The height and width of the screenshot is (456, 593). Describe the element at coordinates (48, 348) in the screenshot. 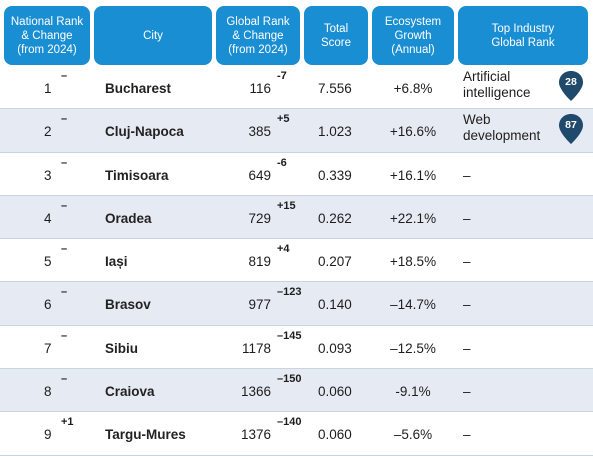

I see `national-rank: 7` at that location.